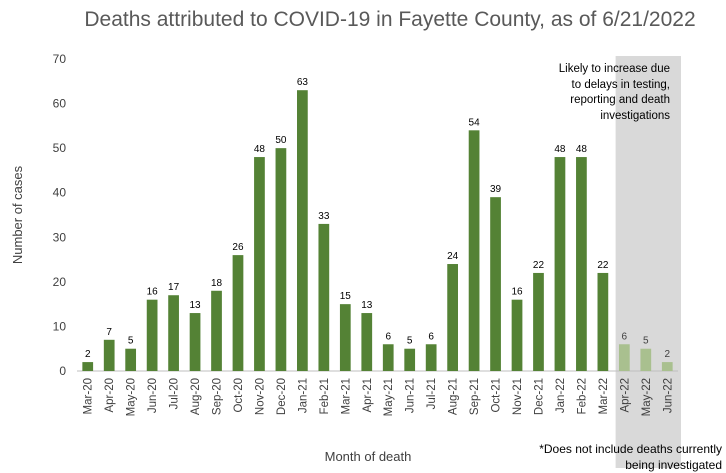  I want to click on x-tick-label: Dec-20, so click(282, 396).